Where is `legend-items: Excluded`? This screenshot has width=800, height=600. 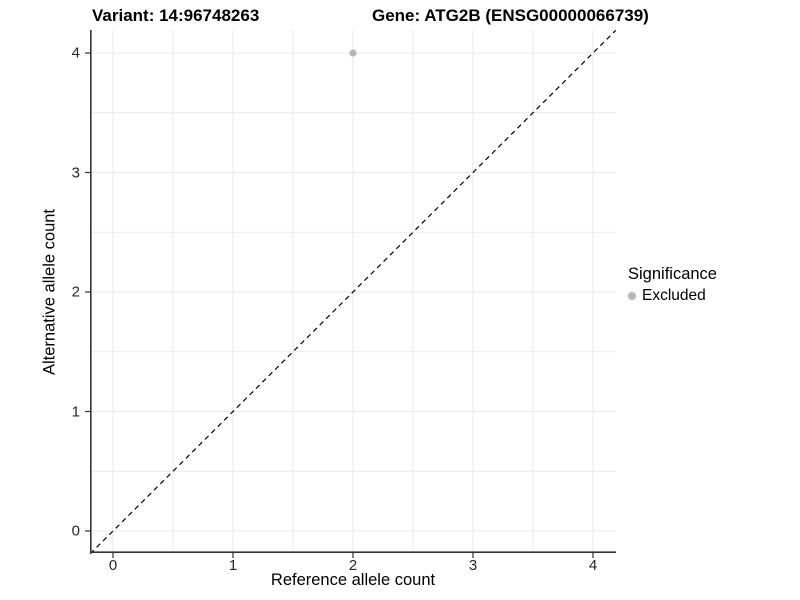
legend-items: Excluded is located at coordinates (672, 296).